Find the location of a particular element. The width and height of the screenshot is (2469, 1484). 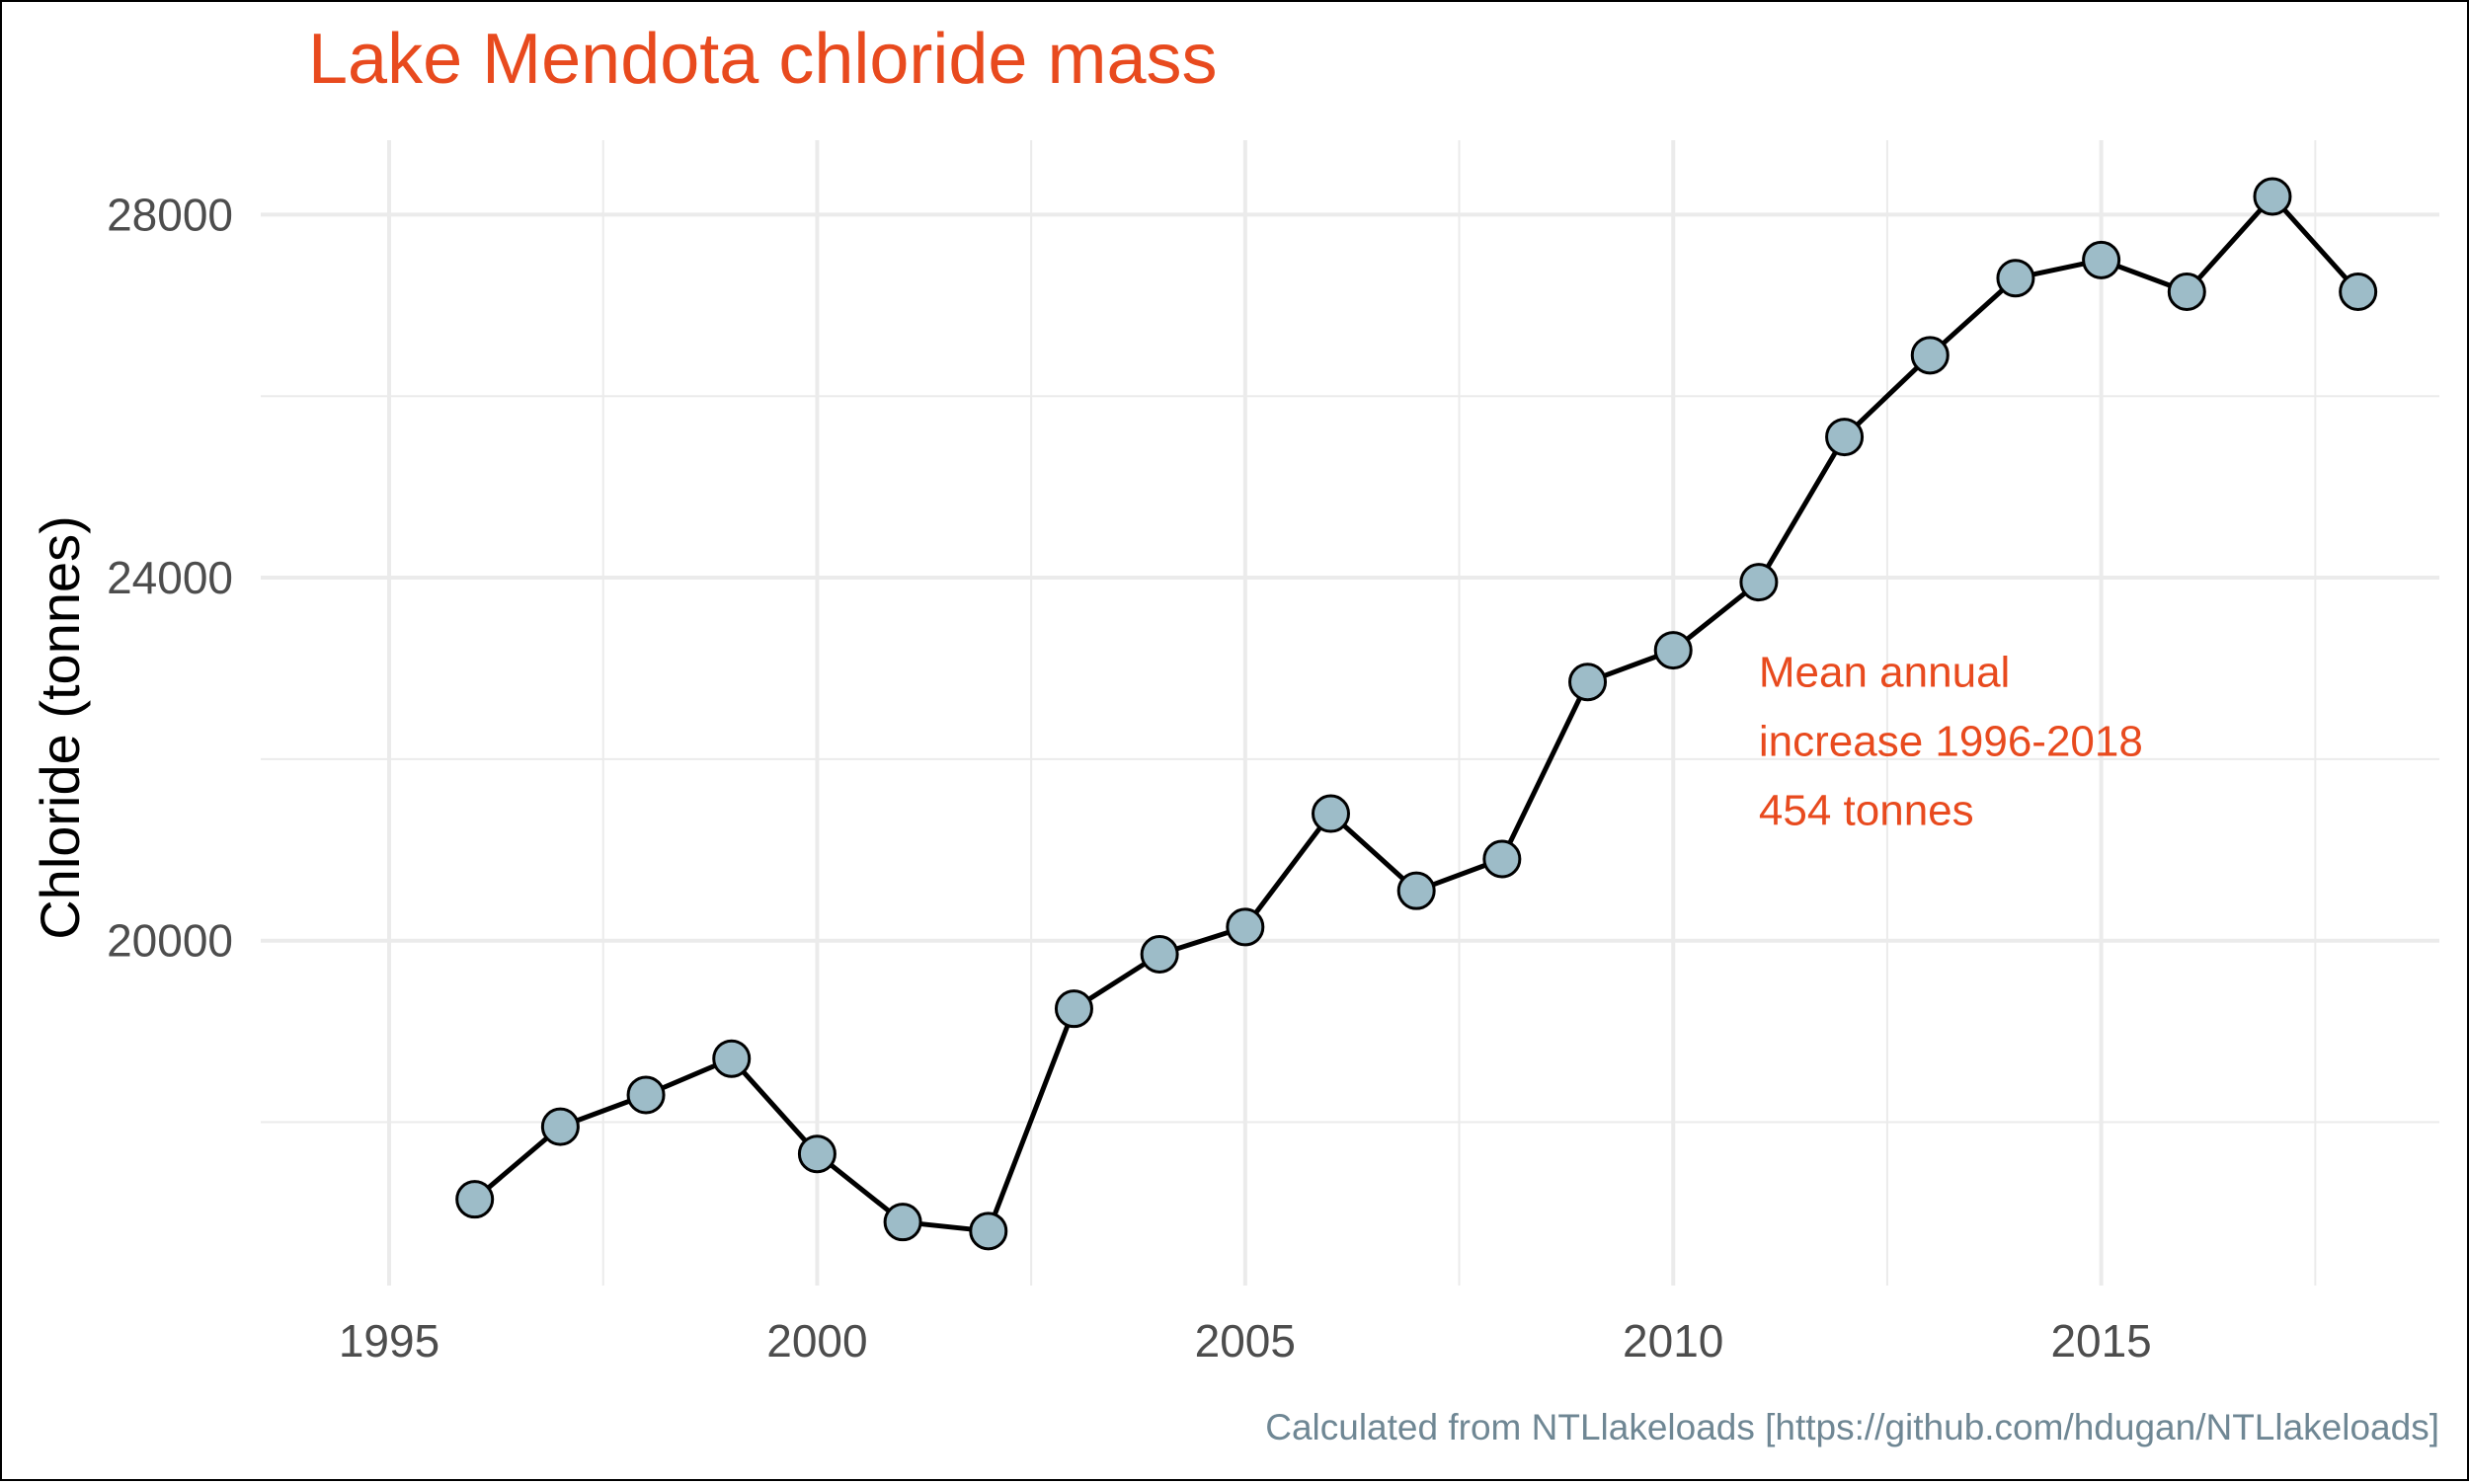

x-tick-label: 1995 is located at coordinates (389, 1341).